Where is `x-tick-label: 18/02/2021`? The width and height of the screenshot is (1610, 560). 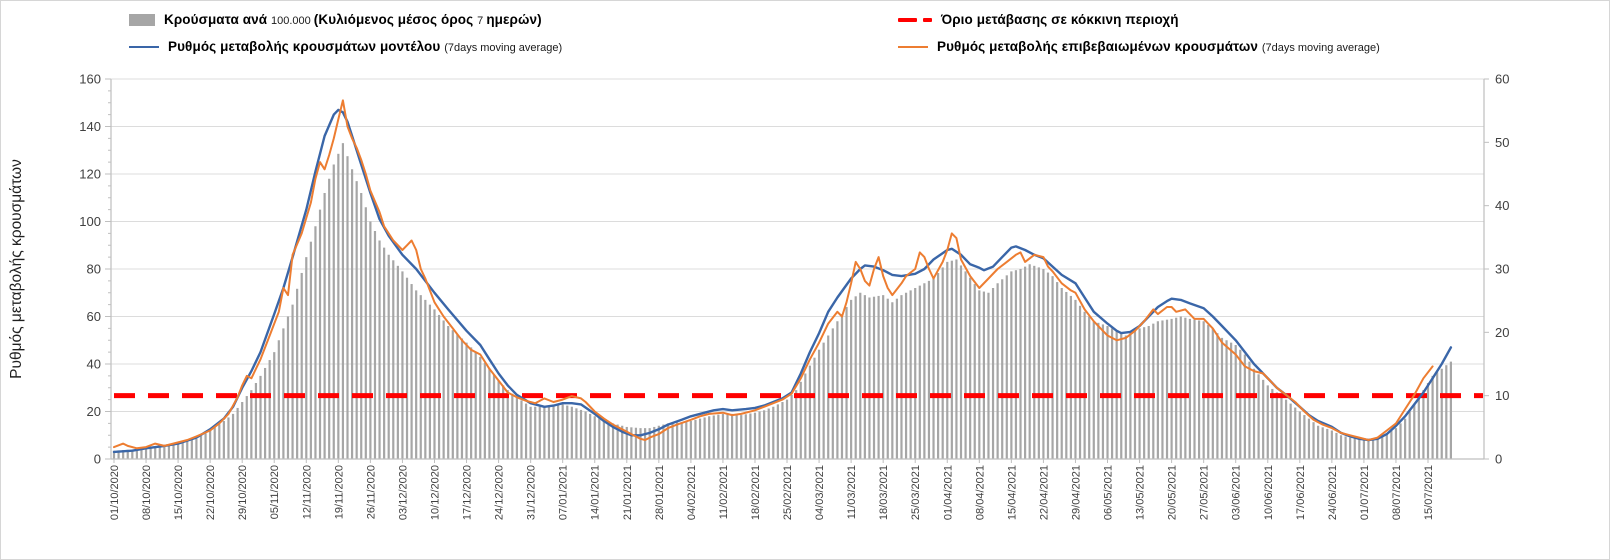
x-tick-label: 18/02/2021 is located at coordinates (756, 492).